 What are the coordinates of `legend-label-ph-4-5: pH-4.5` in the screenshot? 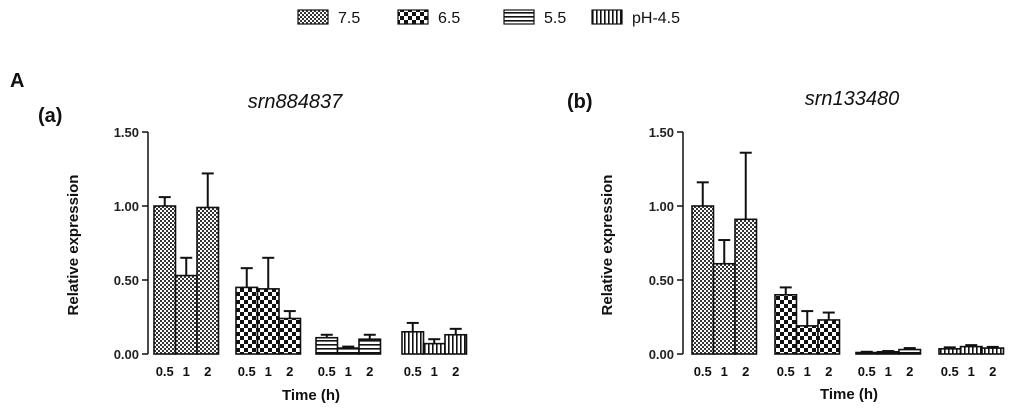 It's located at (656, 18).